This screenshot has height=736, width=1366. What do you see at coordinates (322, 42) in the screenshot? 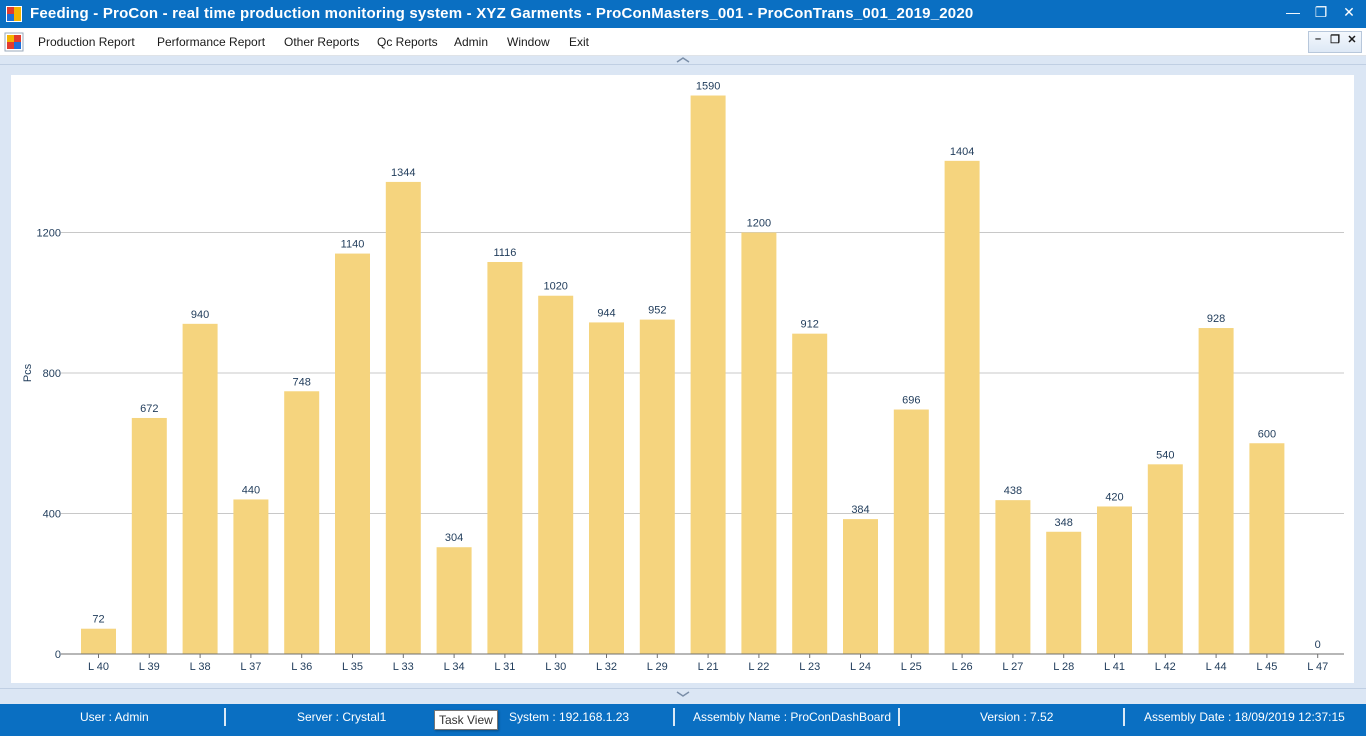
I see `menu-other-reports: Other Reports` at bounding box center [322, 42].